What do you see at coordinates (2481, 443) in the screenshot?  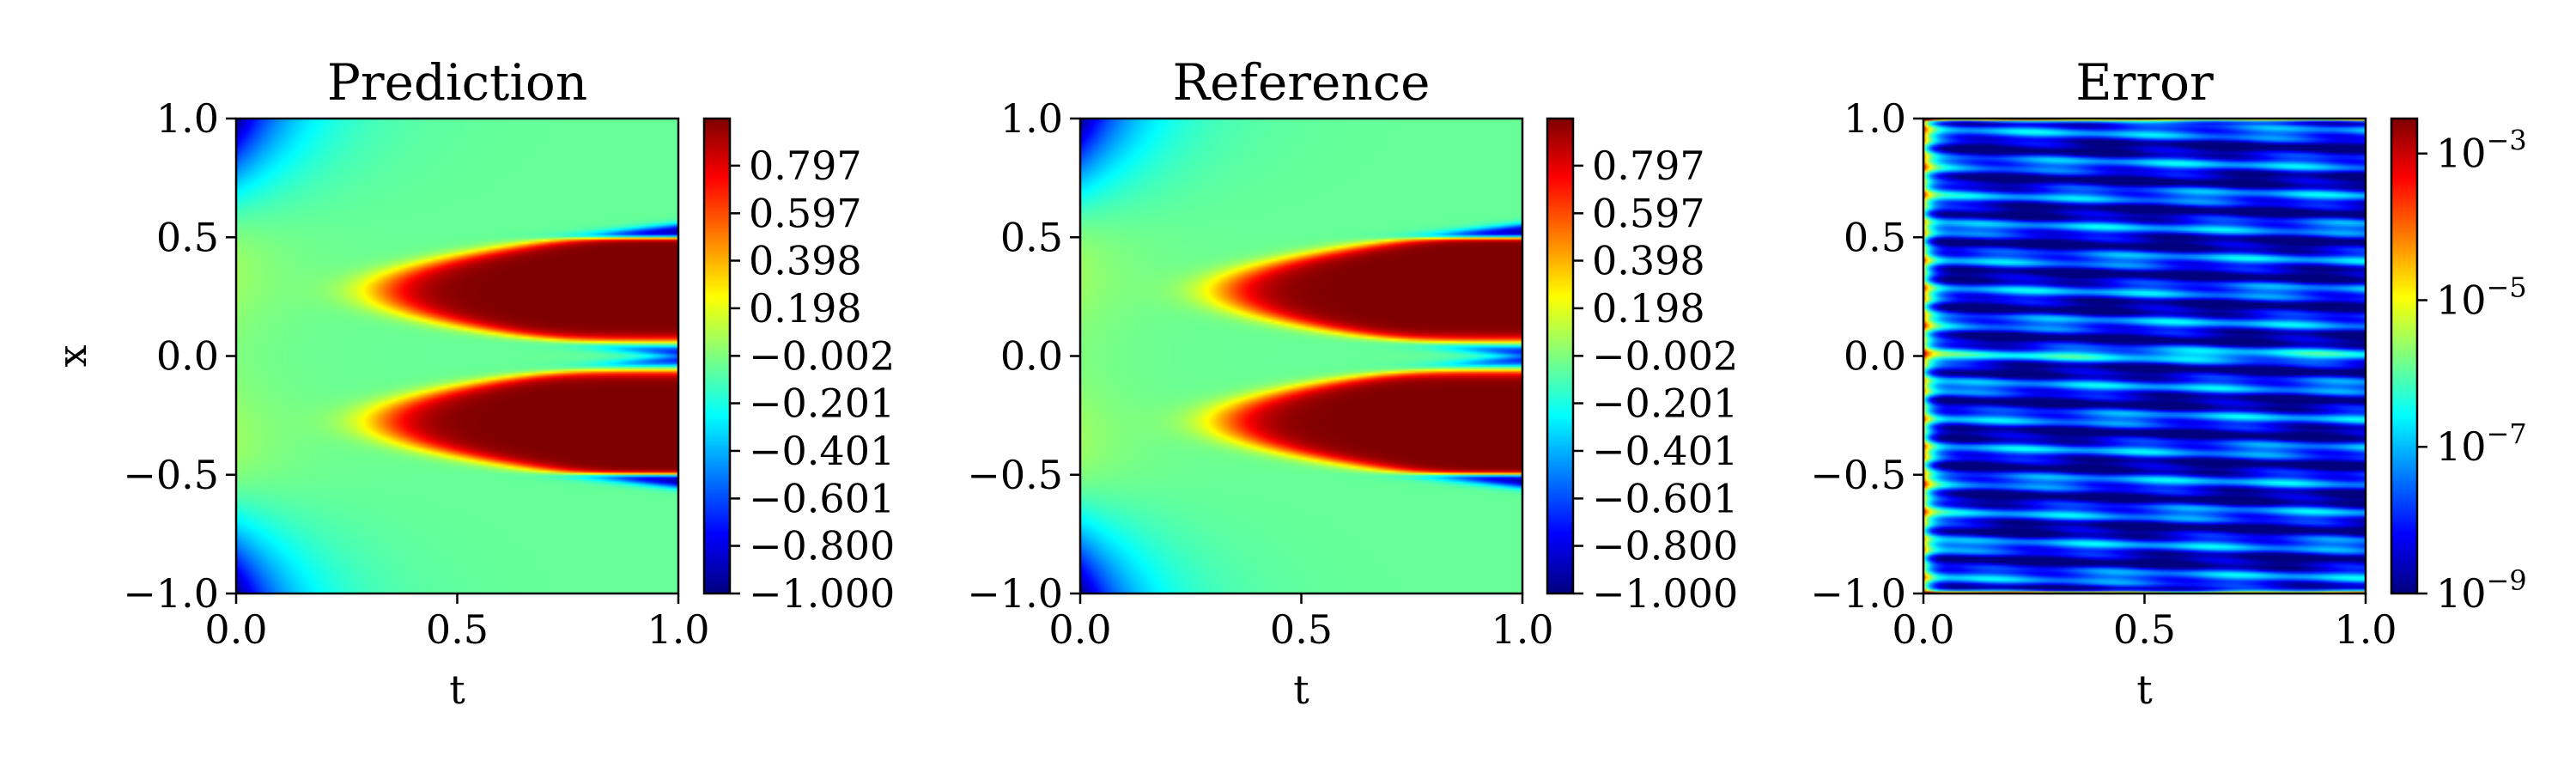 I see `colorbar-tick-label: 10⁻⁷` at bounding box center [2481, 443].